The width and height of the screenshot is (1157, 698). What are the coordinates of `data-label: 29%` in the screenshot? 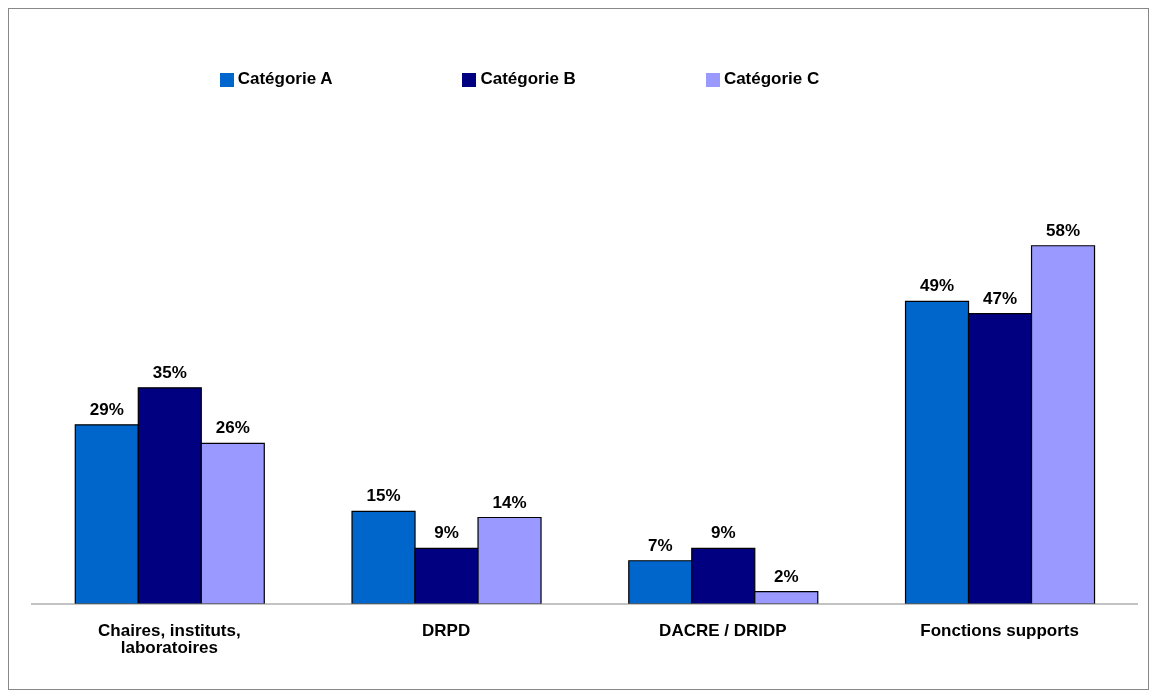 It's located at (106, 409).